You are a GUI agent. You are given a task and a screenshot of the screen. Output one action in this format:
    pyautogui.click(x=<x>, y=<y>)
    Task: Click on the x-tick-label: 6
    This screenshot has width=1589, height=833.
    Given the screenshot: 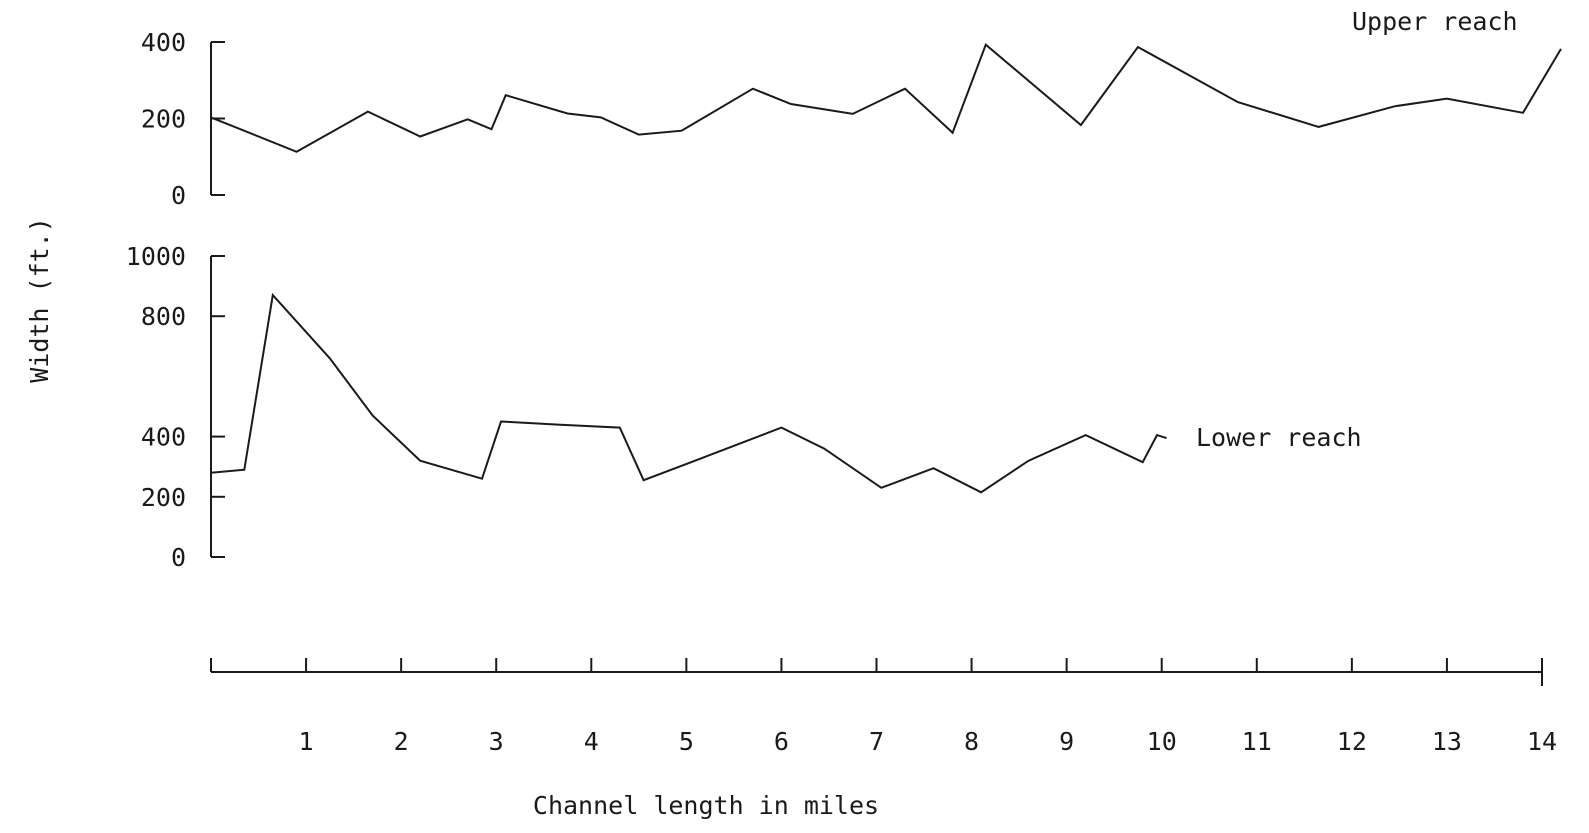 What is the action you would take?
    pyautogui.click(x=781, y=741)
    